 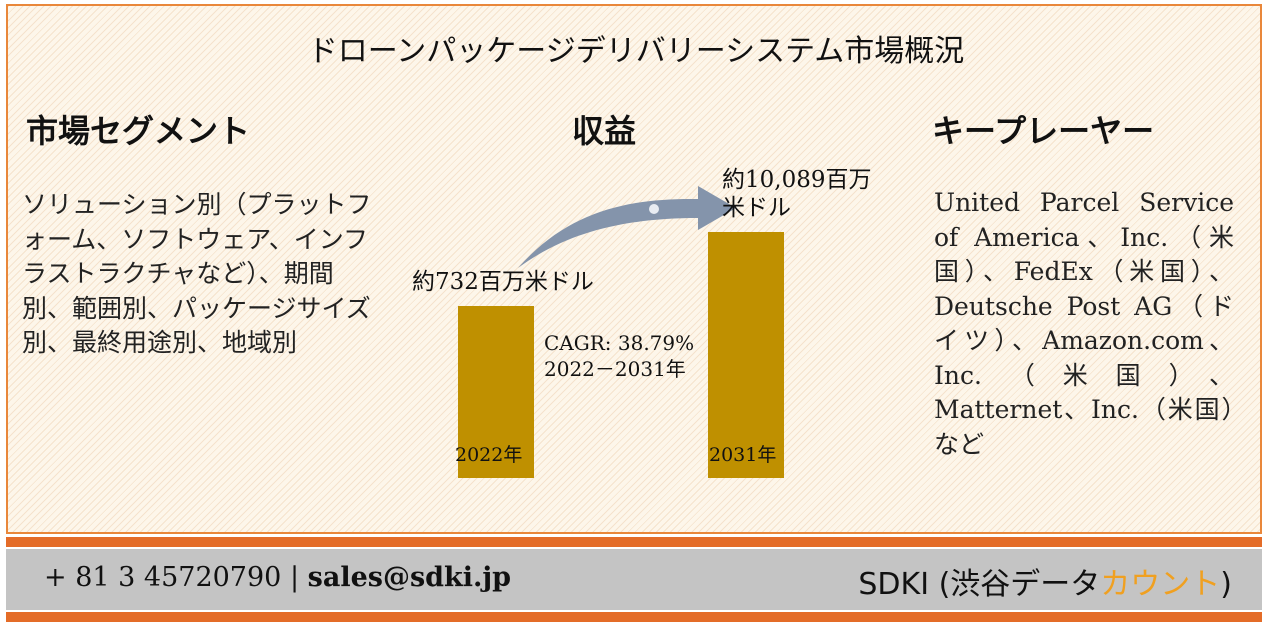 I want to click on contact-info: + 81 3 45720790 | sales@sdki.jp, so click(x=277, y=577).